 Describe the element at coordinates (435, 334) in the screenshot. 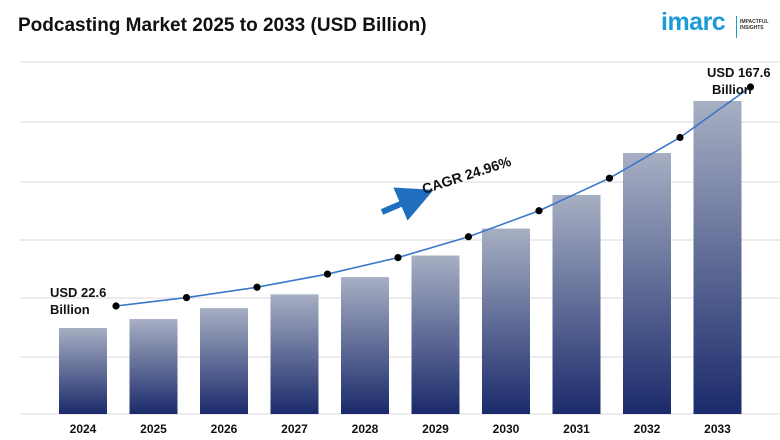

I see `bar-2029` at that location.